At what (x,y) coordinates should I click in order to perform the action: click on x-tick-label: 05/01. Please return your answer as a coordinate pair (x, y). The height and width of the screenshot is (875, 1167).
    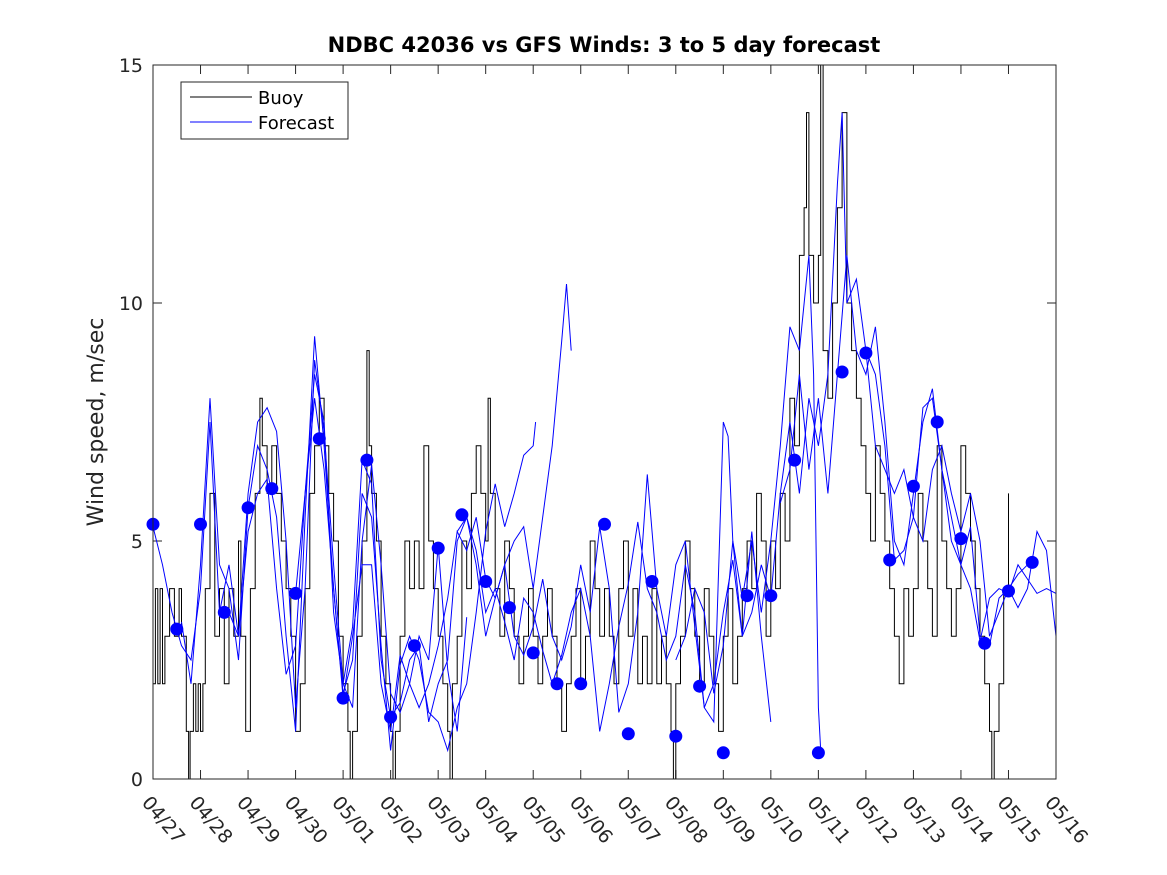
    Looking at the image, I should click on (353, 820).